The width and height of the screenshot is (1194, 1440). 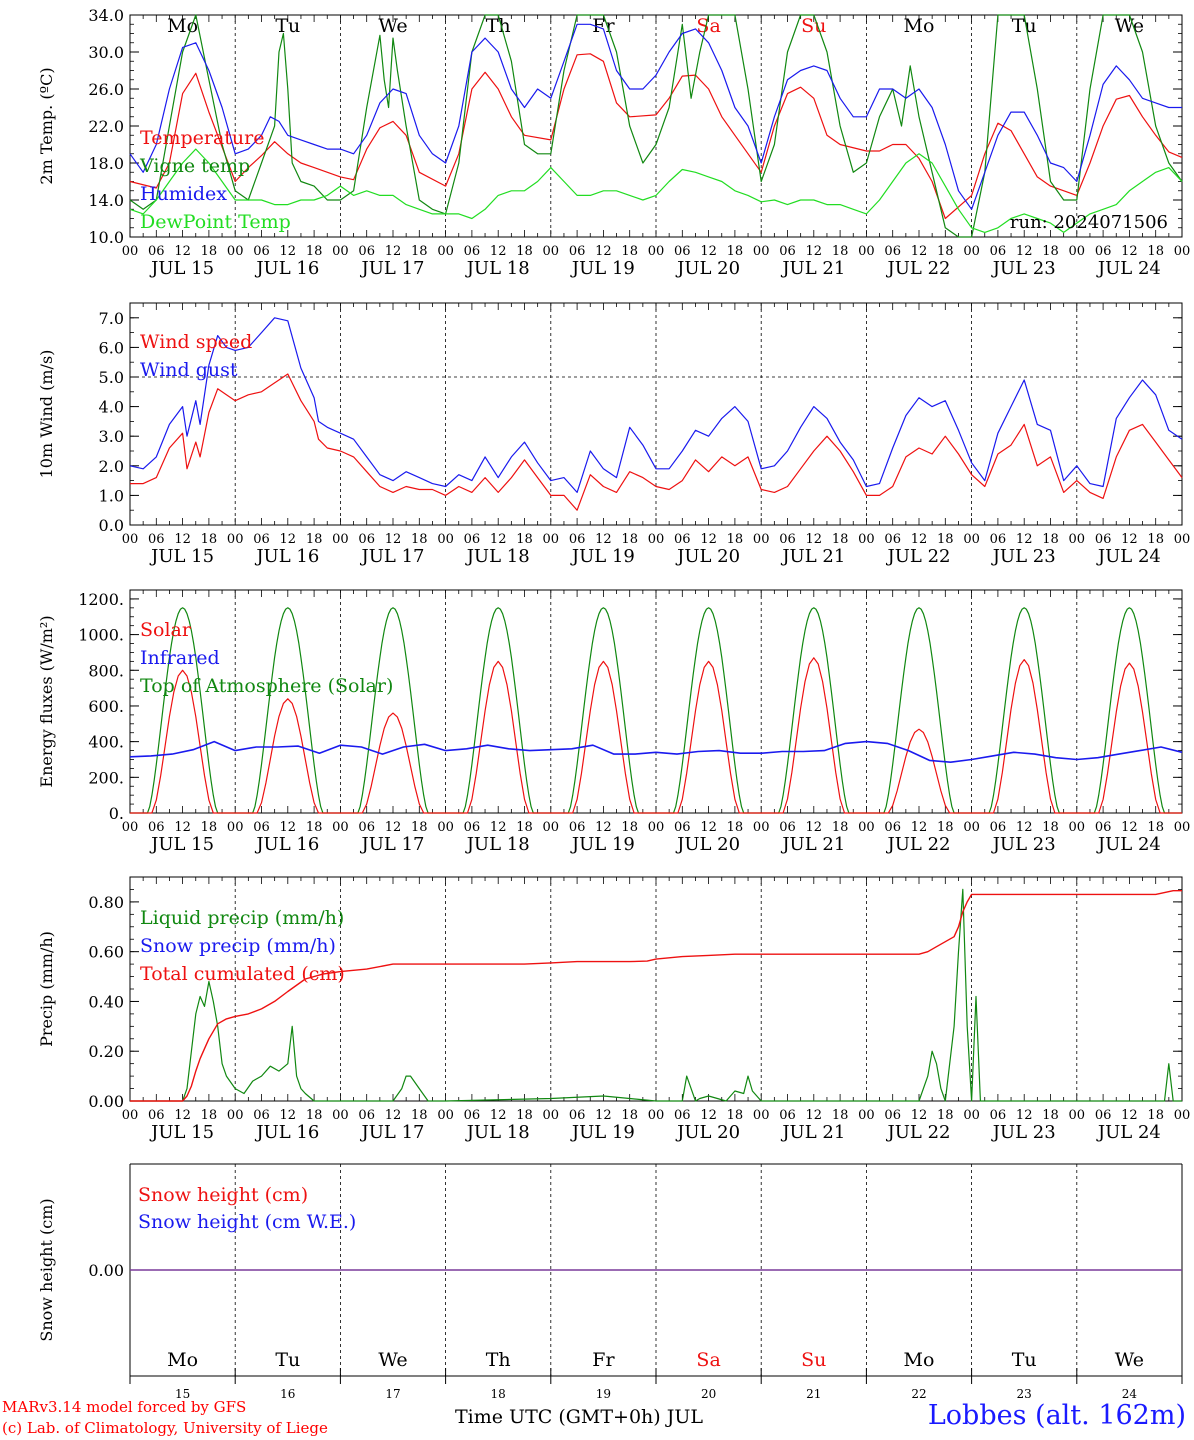 What do you see at coordinates (111, 377) in the screenshot?
I see `y-tick-label: 5.0` at bounding box center [111, 377].